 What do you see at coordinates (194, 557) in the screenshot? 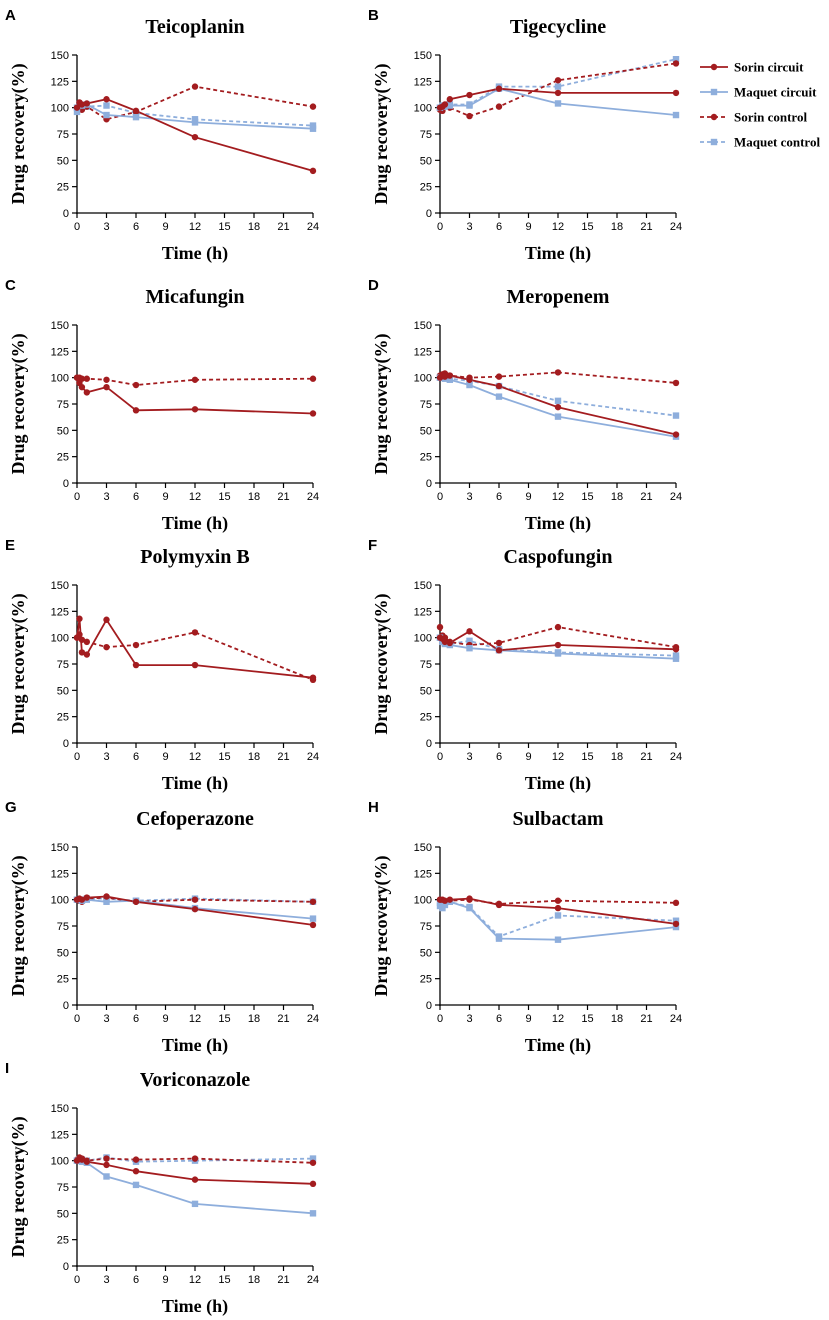
I see `chart-title: Polymyxin B` at bounding box center [194, 557].